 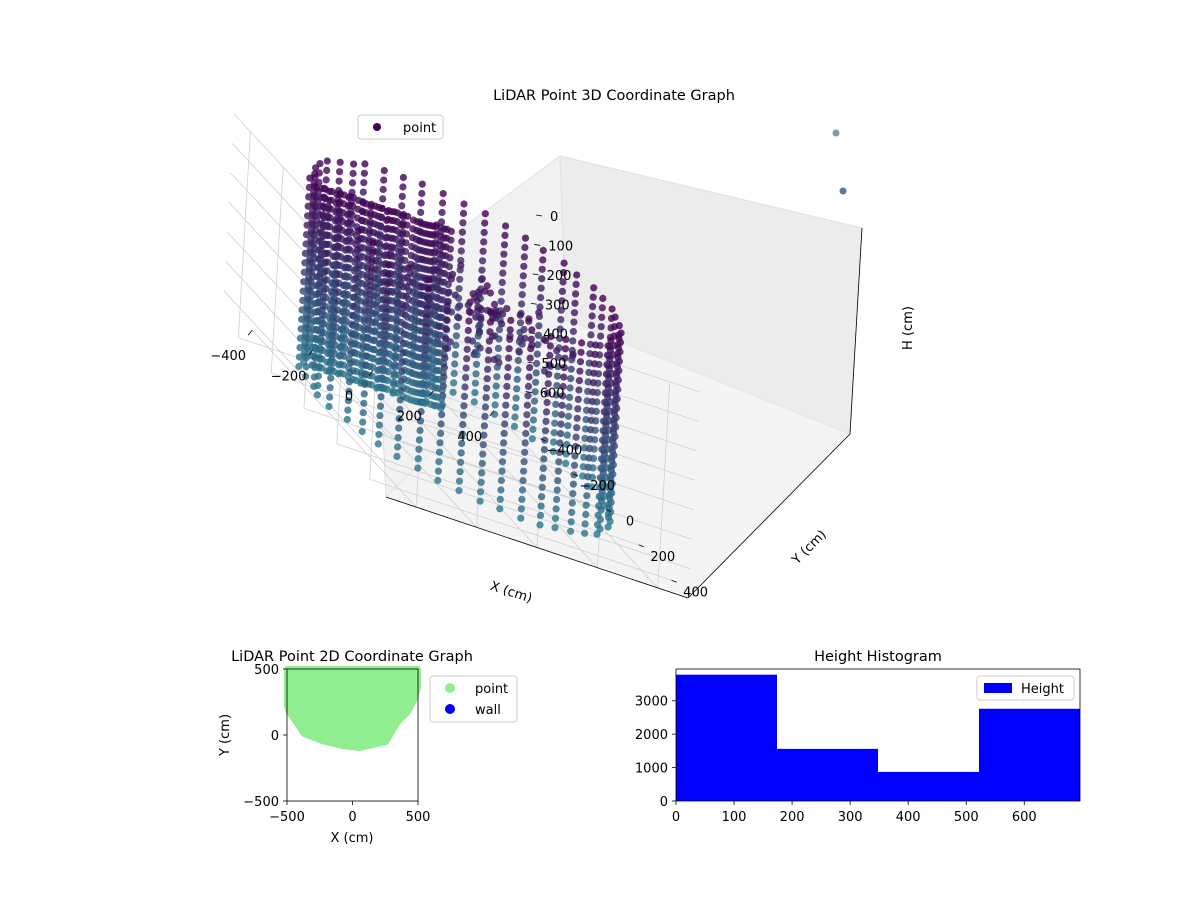 What do you see at coordinates (488, 710) in the screenshot?
I see `legend-2d-wall-label: wall` at bounding box center [488, 710].